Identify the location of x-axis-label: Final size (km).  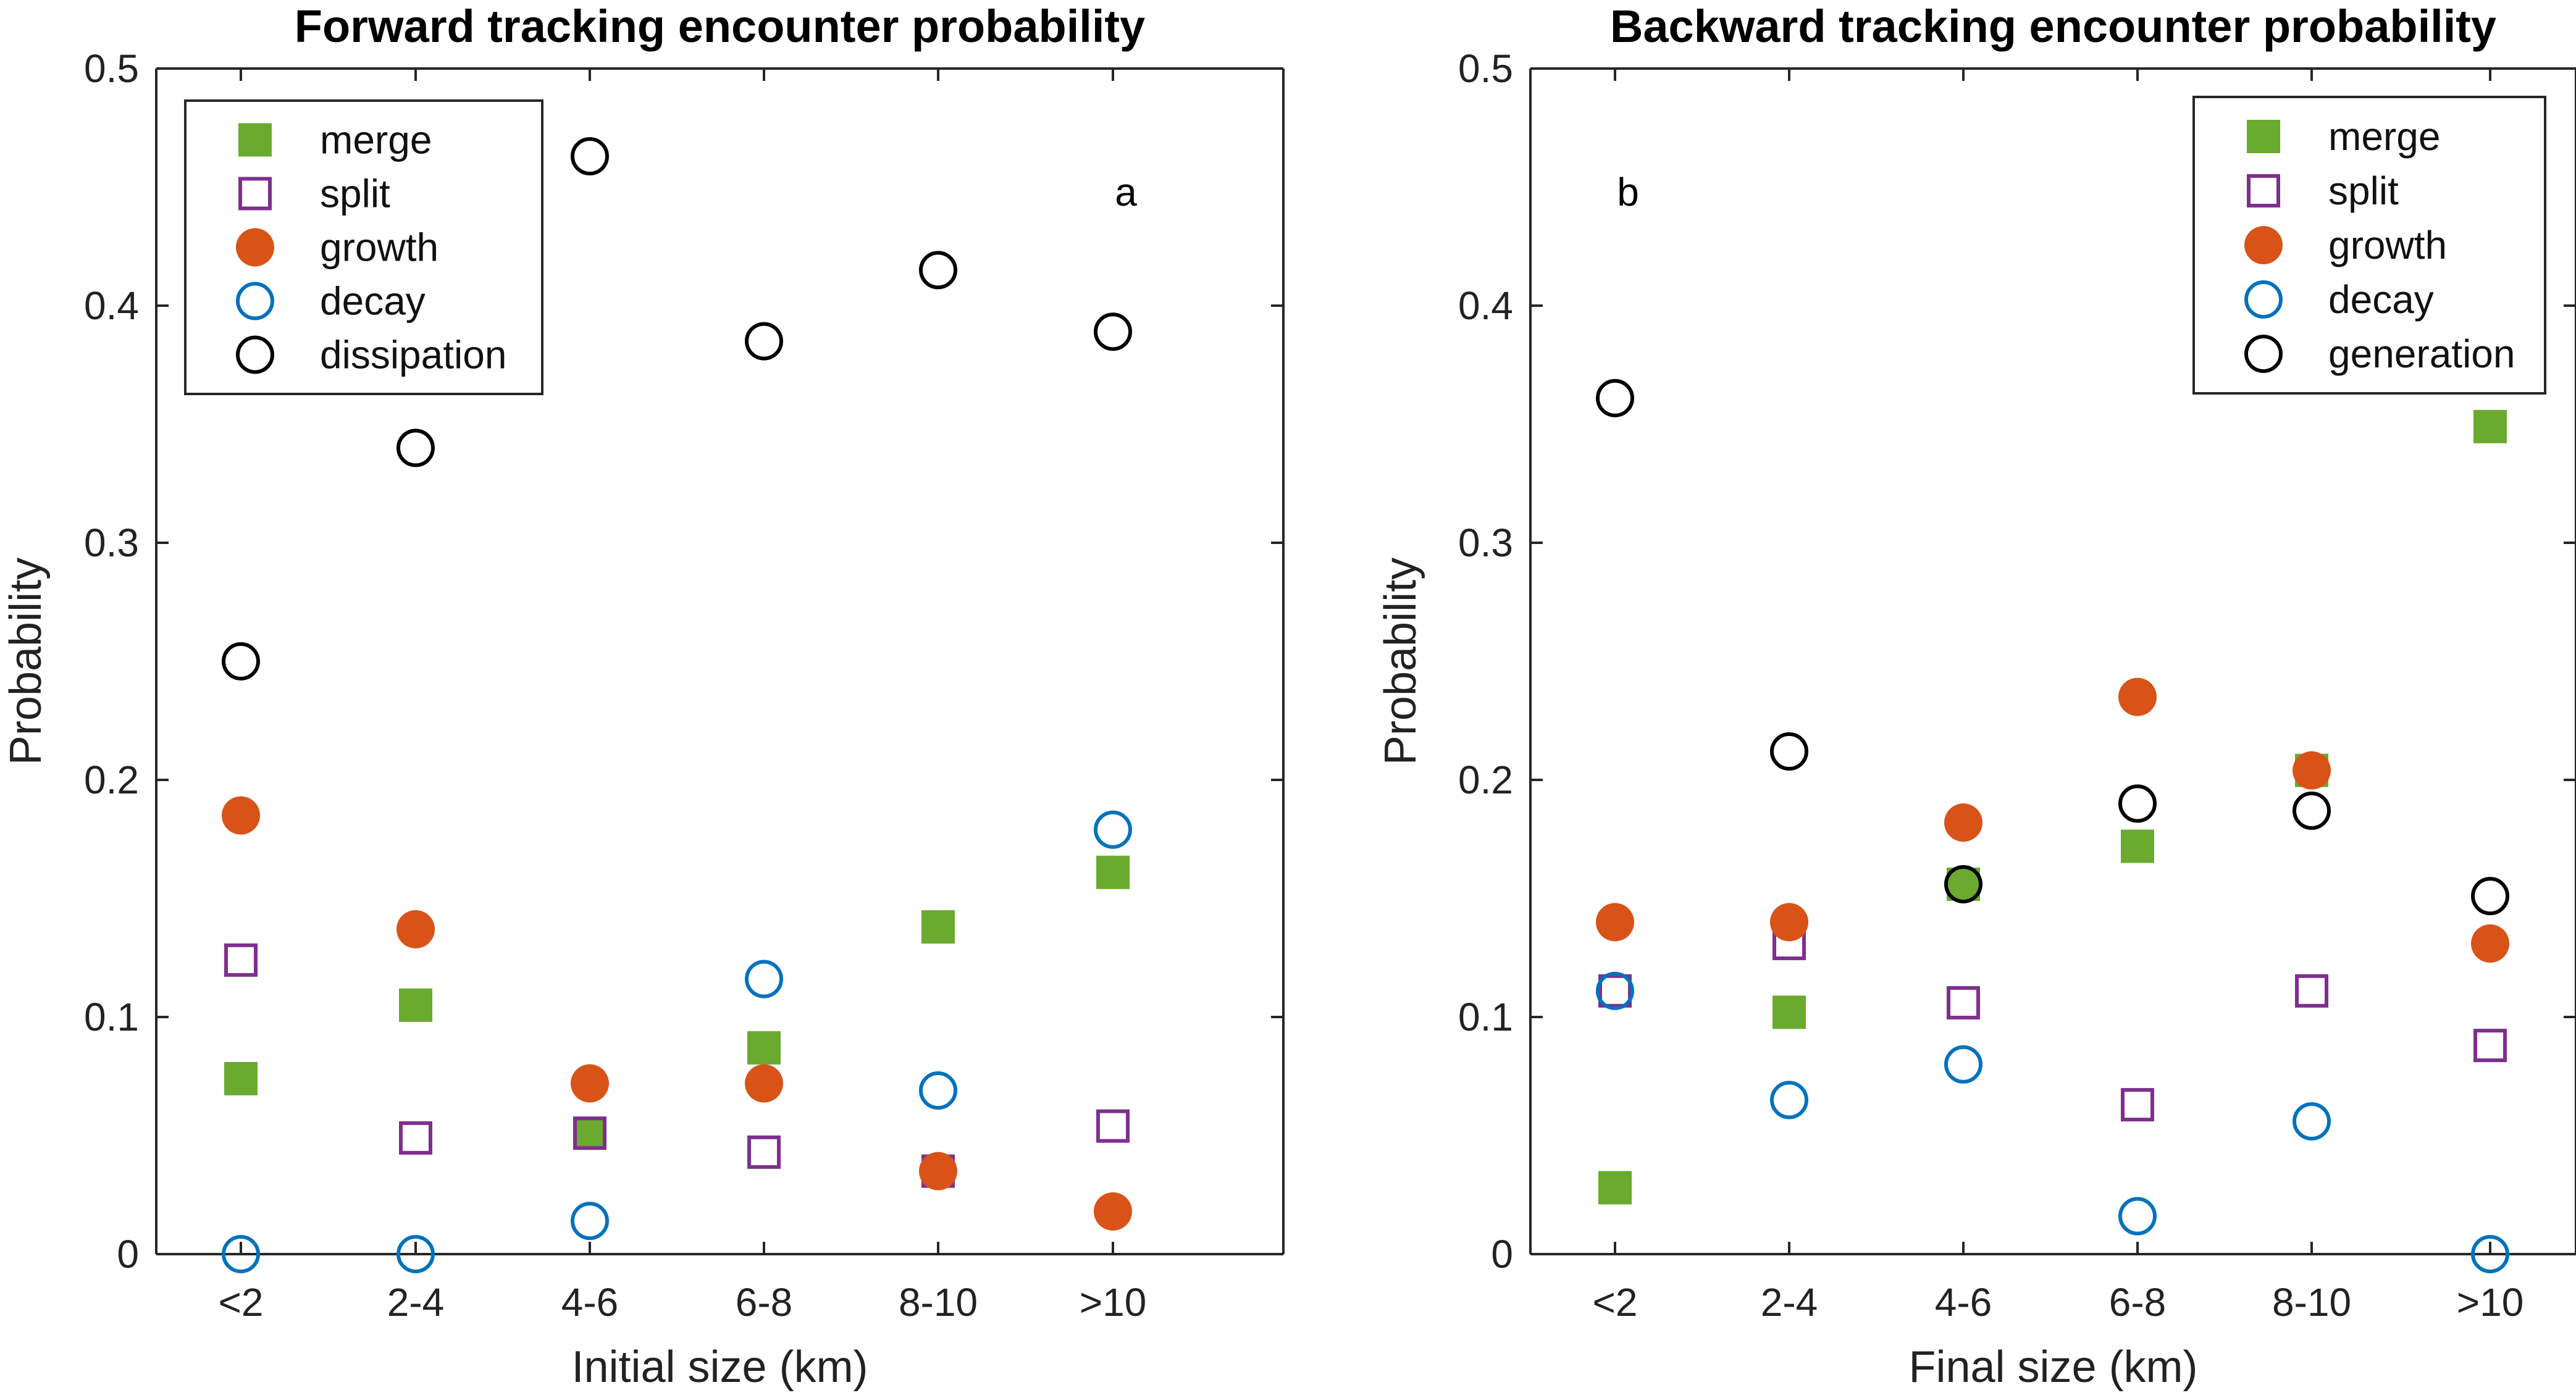
(2052, 1367).